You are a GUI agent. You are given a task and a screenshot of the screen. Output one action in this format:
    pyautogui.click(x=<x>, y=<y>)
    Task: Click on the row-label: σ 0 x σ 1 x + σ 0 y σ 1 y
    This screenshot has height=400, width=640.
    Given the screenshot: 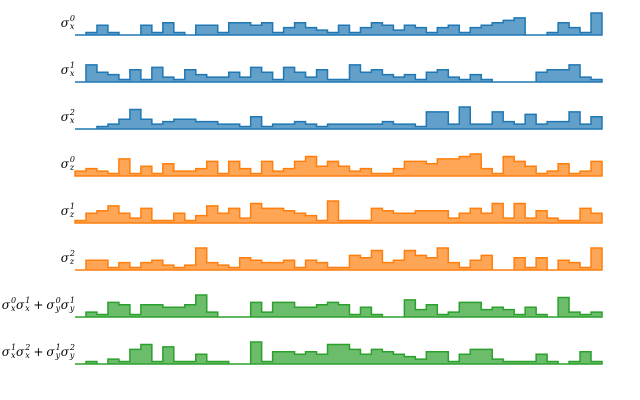 What is the action you would take?
    pyautogui.click(x=38, y=305)
    